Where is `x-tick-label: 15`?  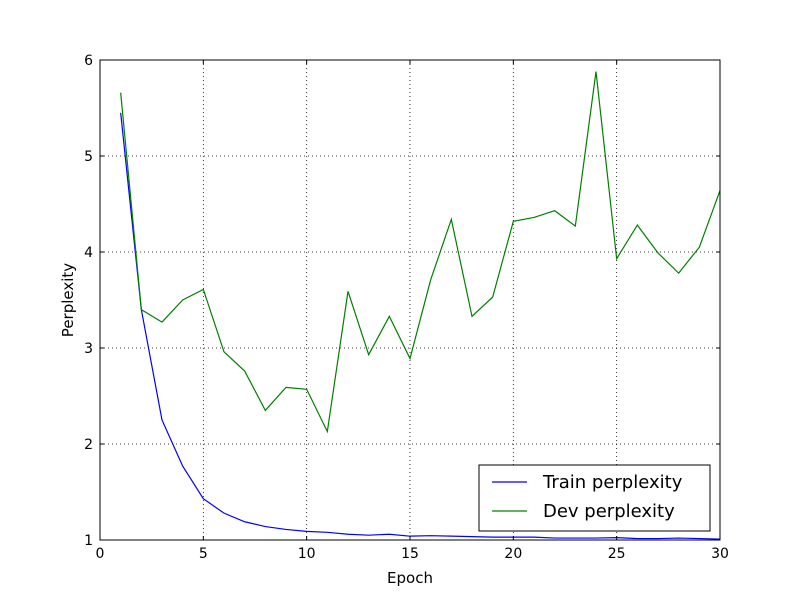 x-tick-label: 15 is located at coordinates (410, 554).